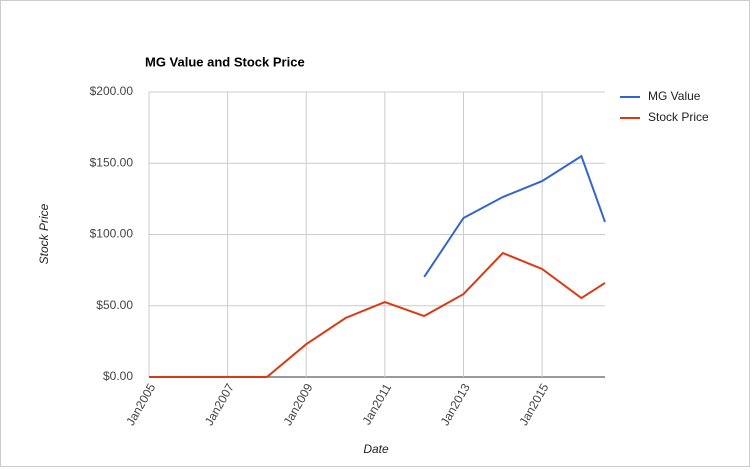  What do you see at coordinates (44, 233) in the screenshot?
I see `y-axis-label: Stock Price` at bounding box center [44, 233].